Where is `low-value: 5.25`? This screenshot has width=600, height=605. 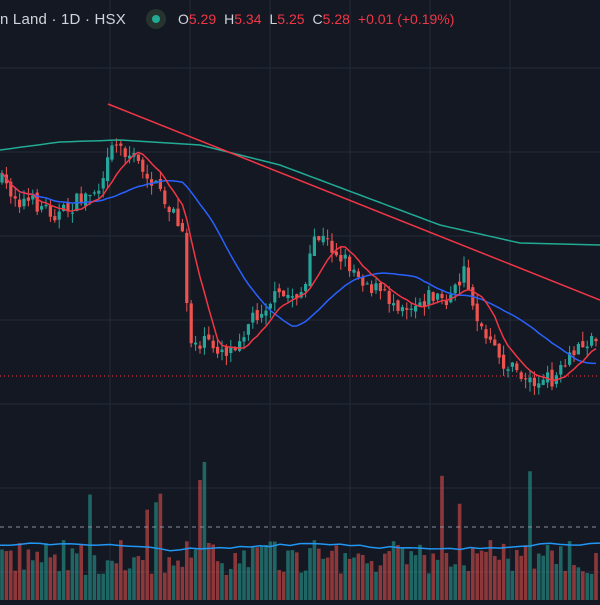
low-value: 5.25 is located at coordinates (291, 19).